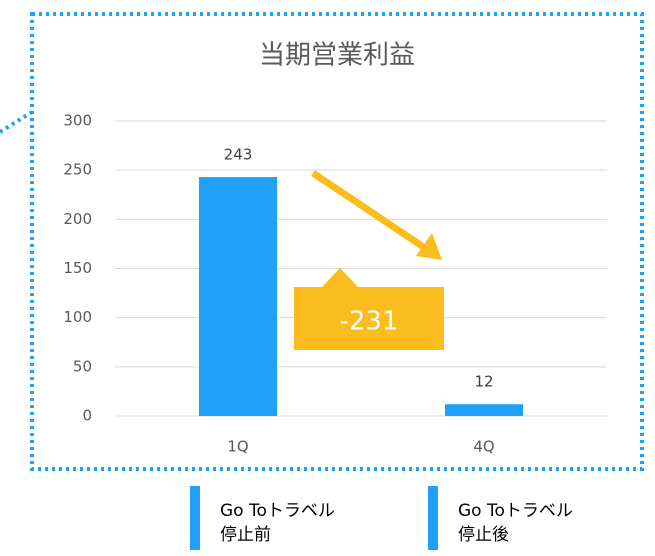 This screenshot has width=655, height=556. What do you see at coordinates (77, 121) in the screenshot?
I see `y-tick-label: 300` at bounding box center [77, 121].